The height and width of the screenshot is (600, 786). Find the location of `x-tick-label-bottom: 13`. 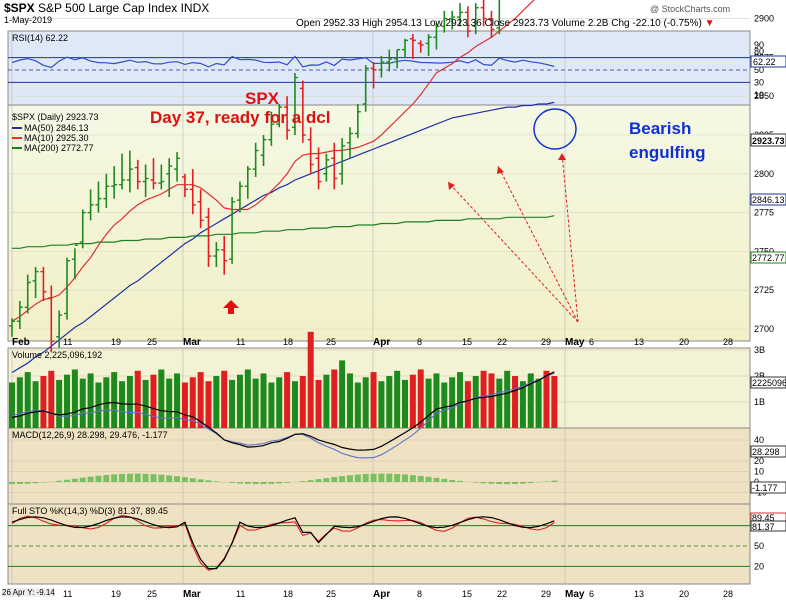

x-tick-label-bottom: 13 is located at coordinates (639, 594).